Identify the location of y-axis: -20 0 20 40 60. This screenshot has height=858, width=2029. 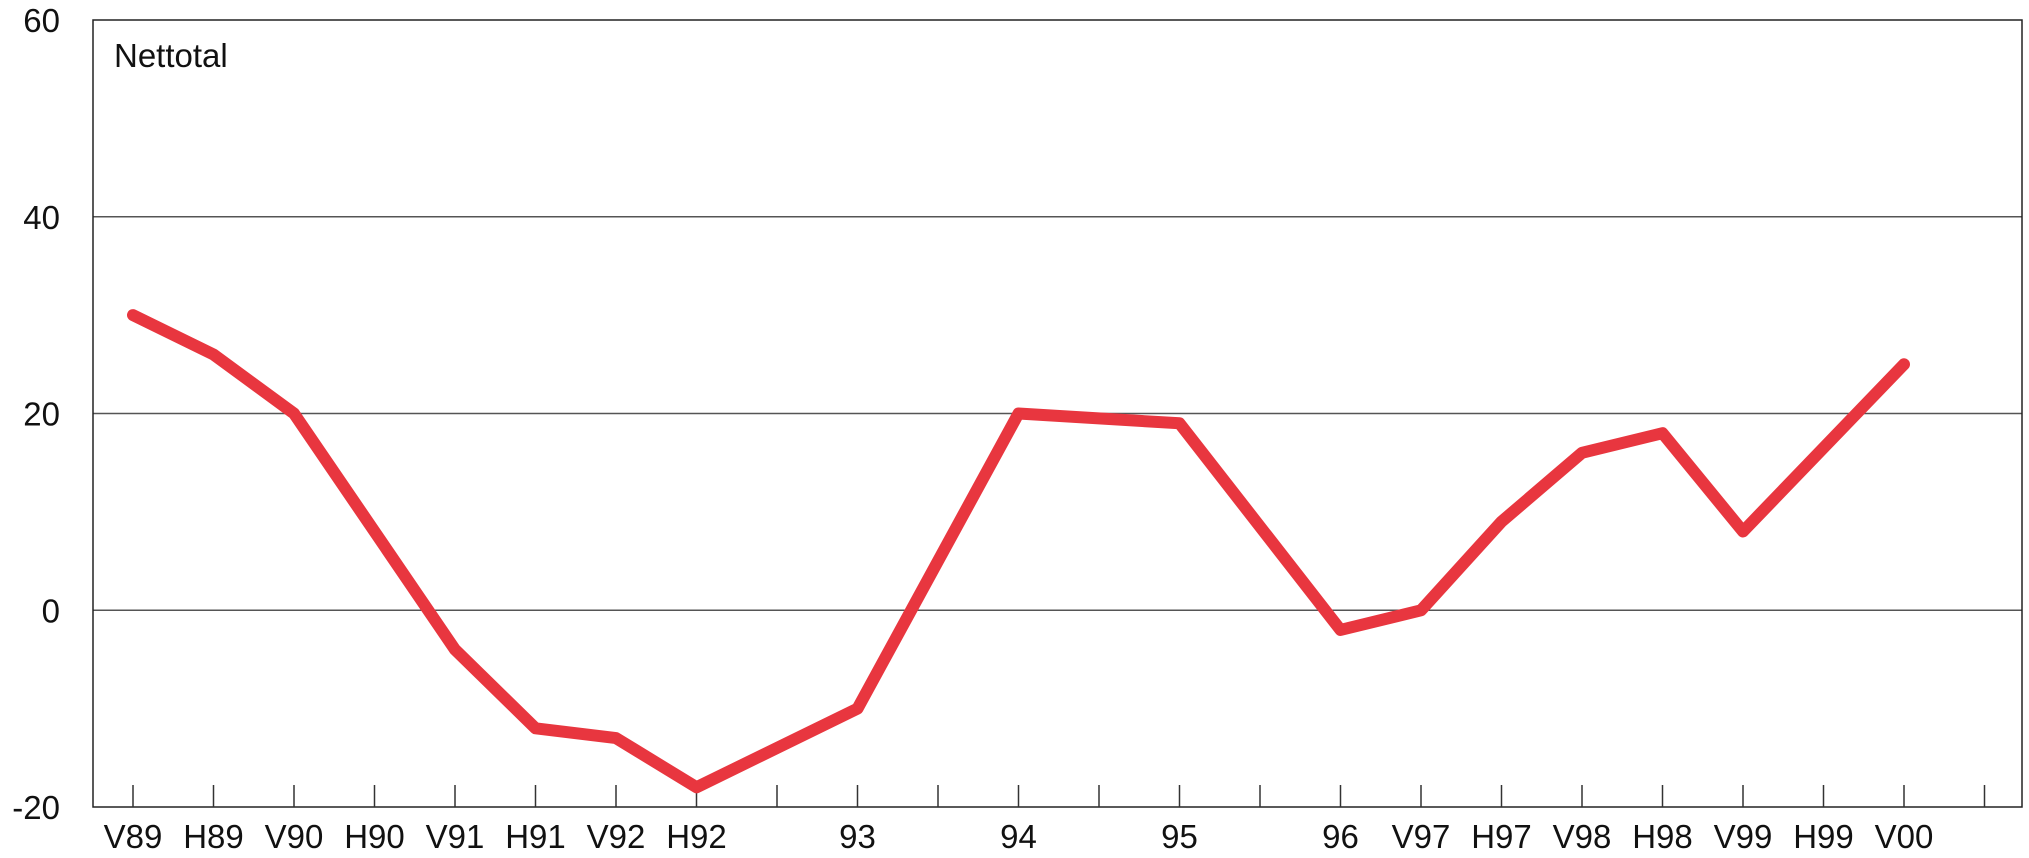
(36, 414).